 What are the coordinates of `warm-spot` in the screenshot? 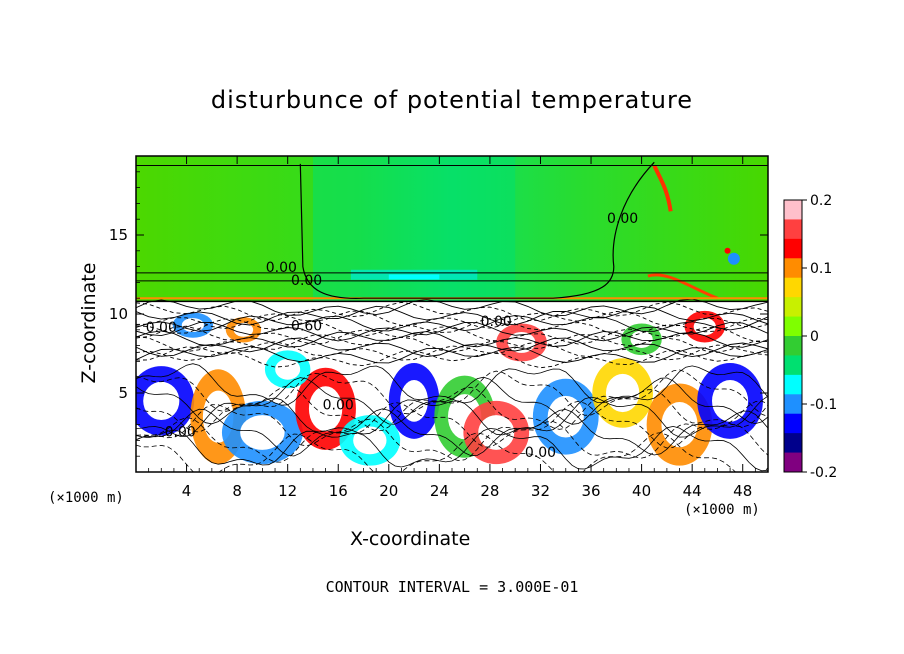 It's located at (727, 250).